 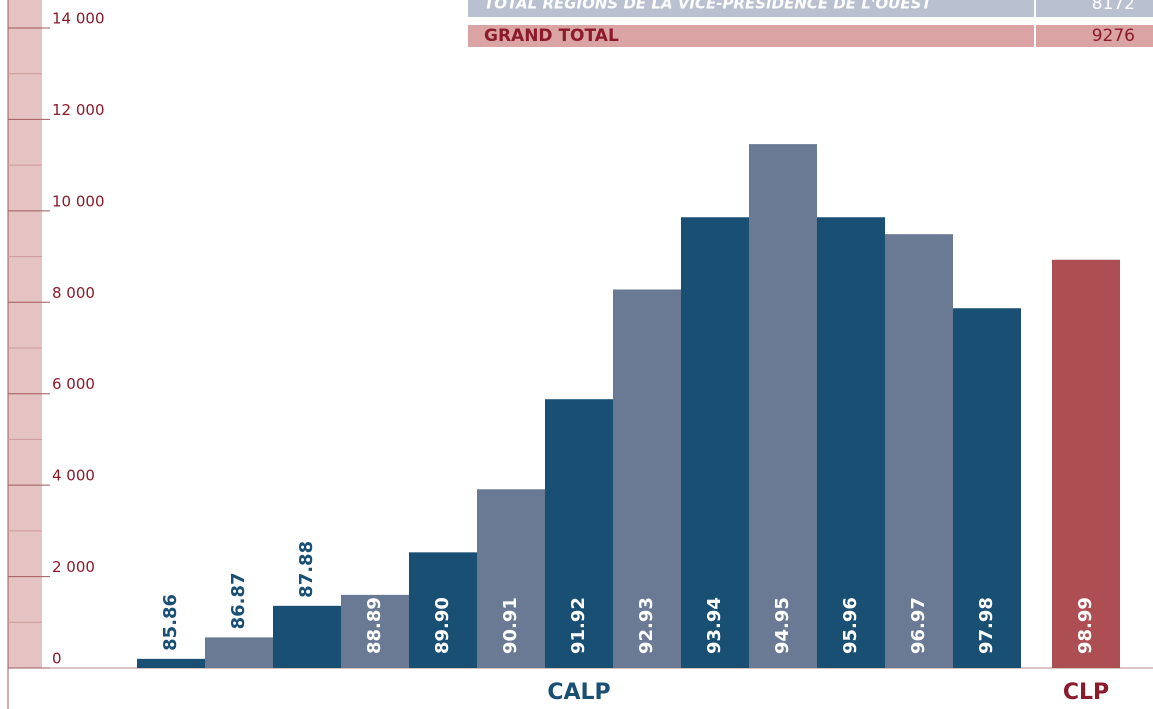 What do you see at coordinates (442, 625) in the screenshot?
I see `bar-label: 89.90` at bounding box center [442, 625].